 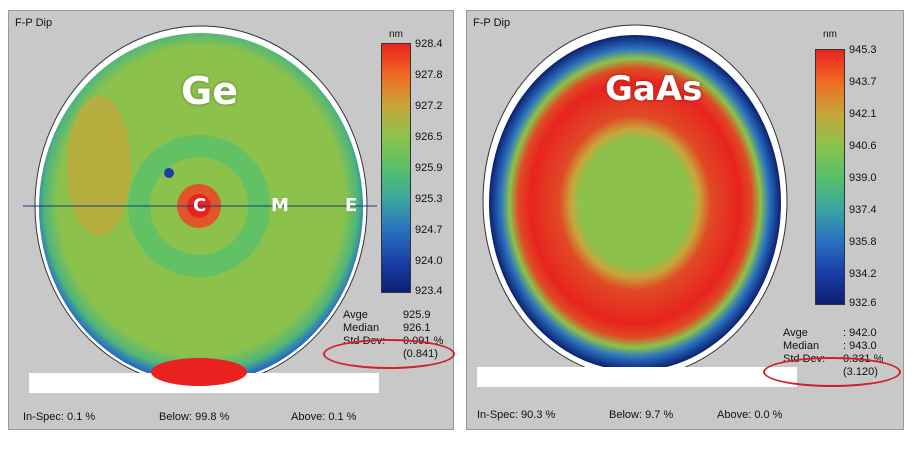 I want to click on point-label-center: C, so click(x=200, y=205).